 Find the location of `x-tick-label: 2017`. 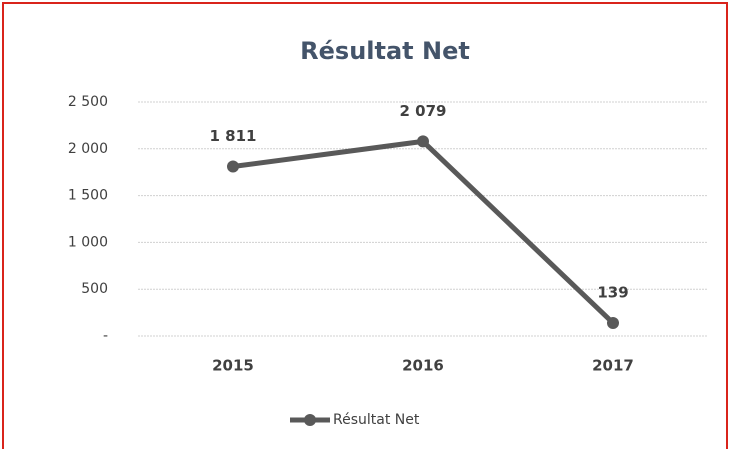

x-tick-label: 2017 is located at coordinates (613, 366).